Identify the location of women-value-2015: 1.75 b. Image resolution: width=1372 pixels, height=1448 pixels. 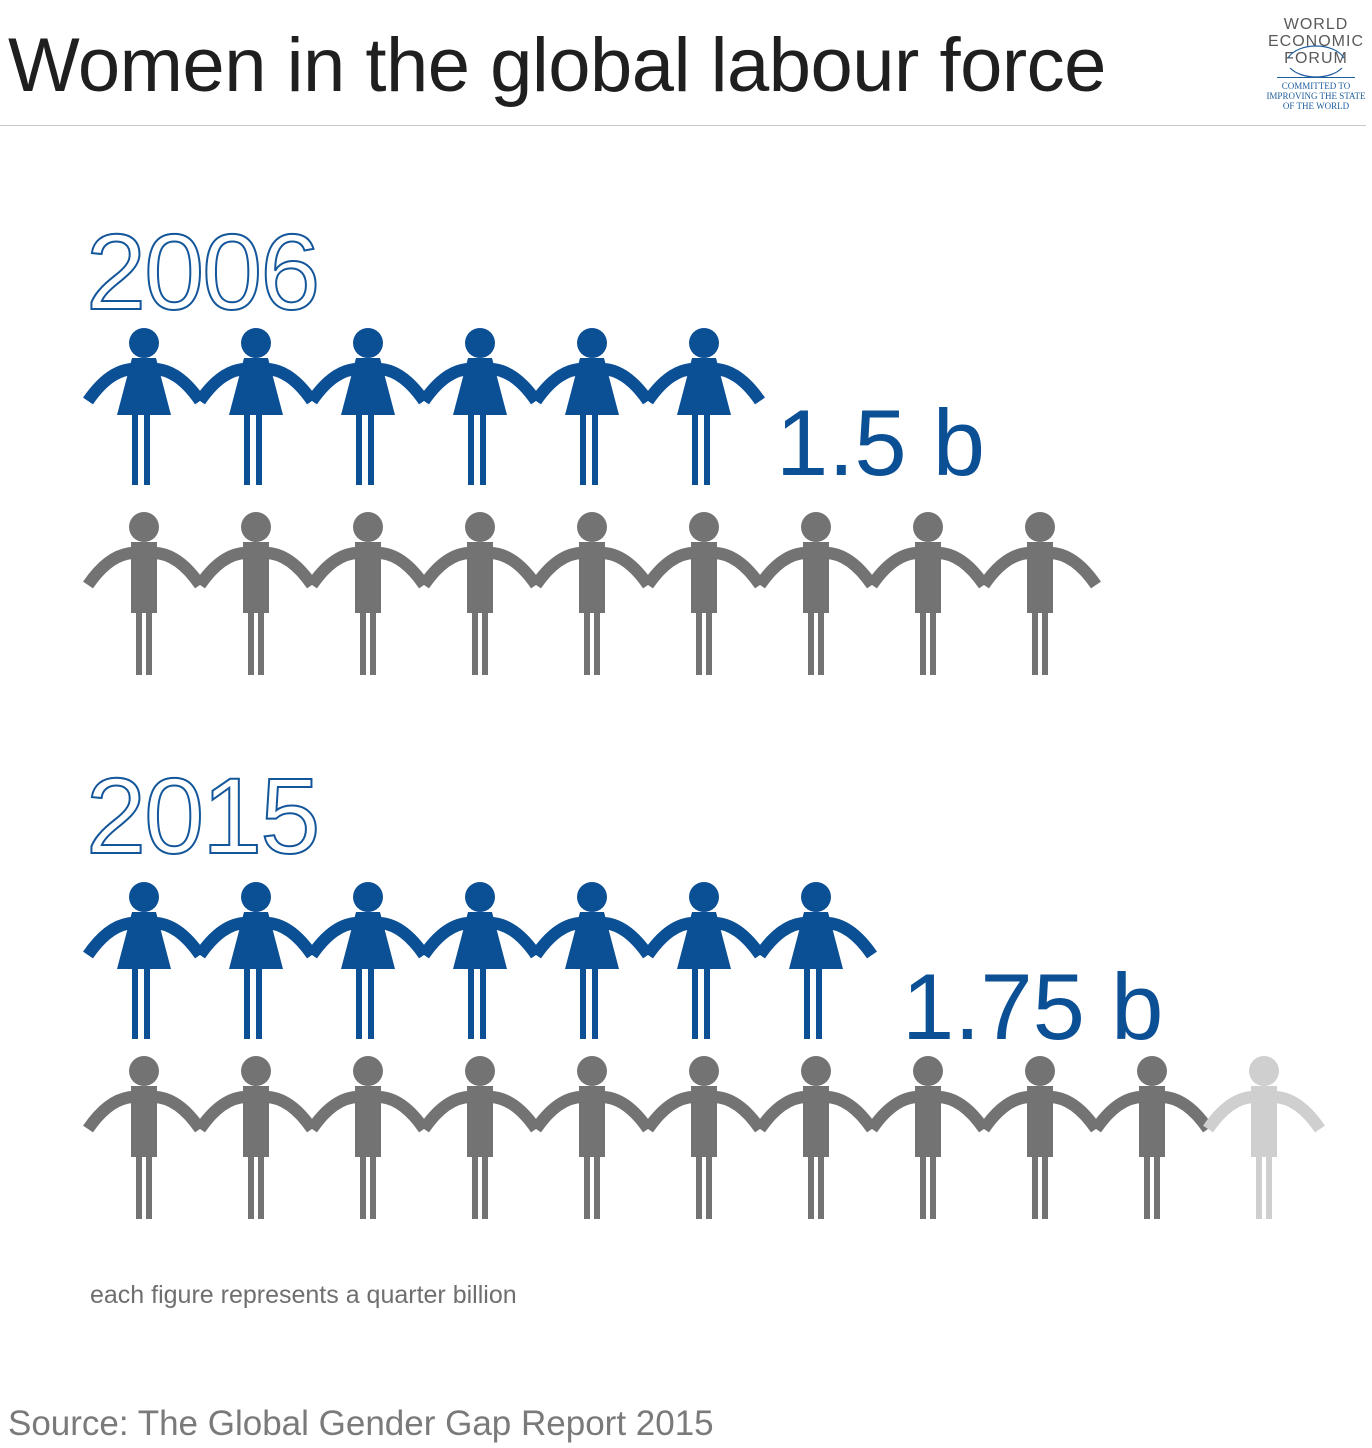
(1033, 1006).